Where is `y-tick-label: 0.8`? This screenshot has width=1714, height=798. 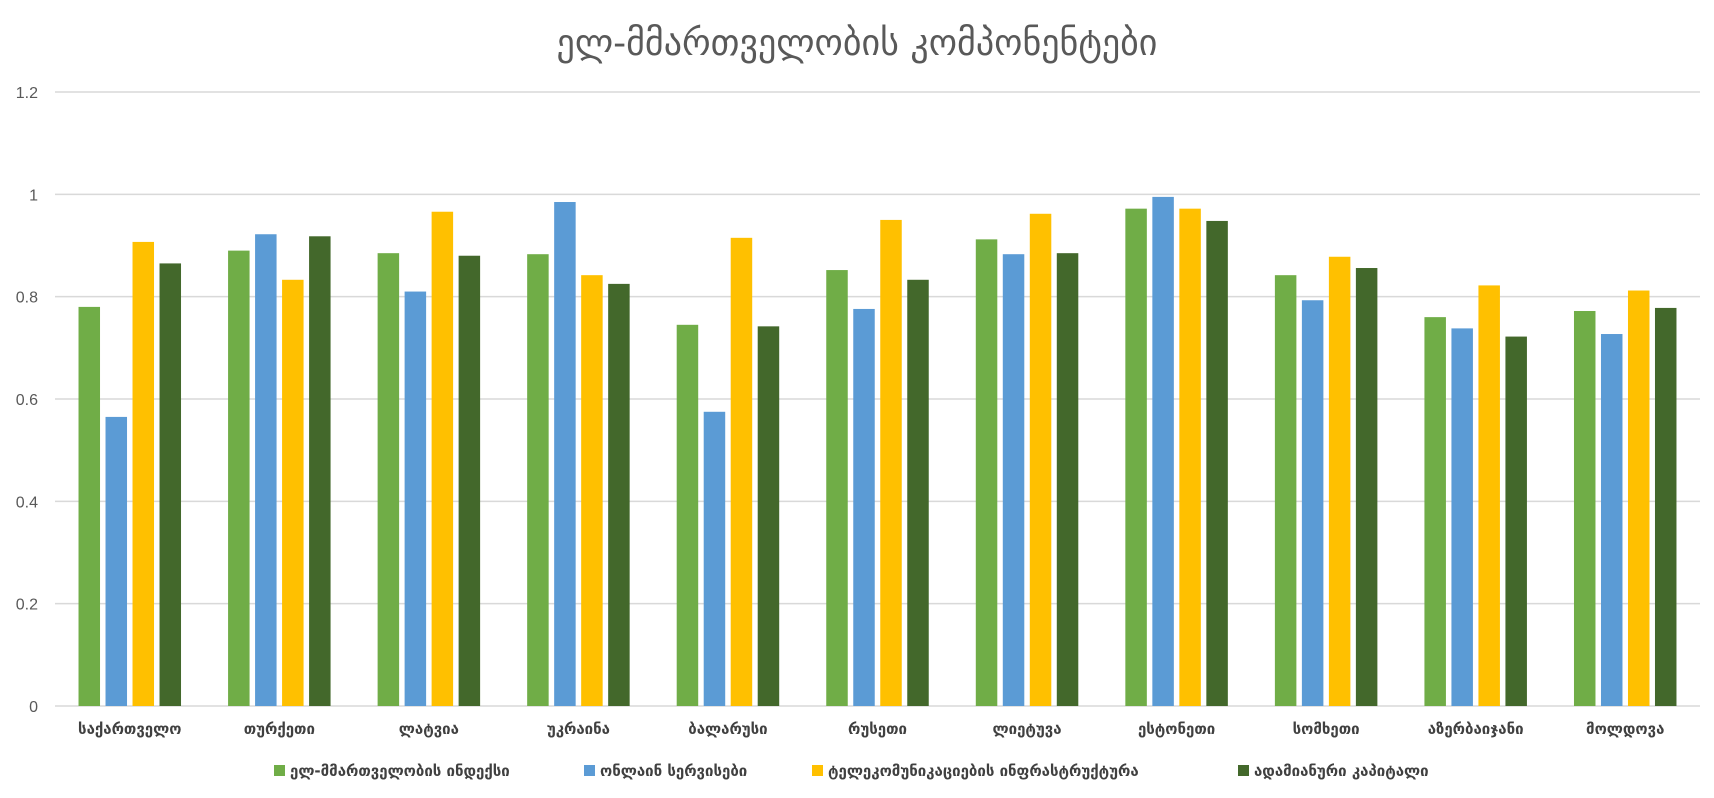
y-tick-label: 0.8 is located at coordinates (27, 298).